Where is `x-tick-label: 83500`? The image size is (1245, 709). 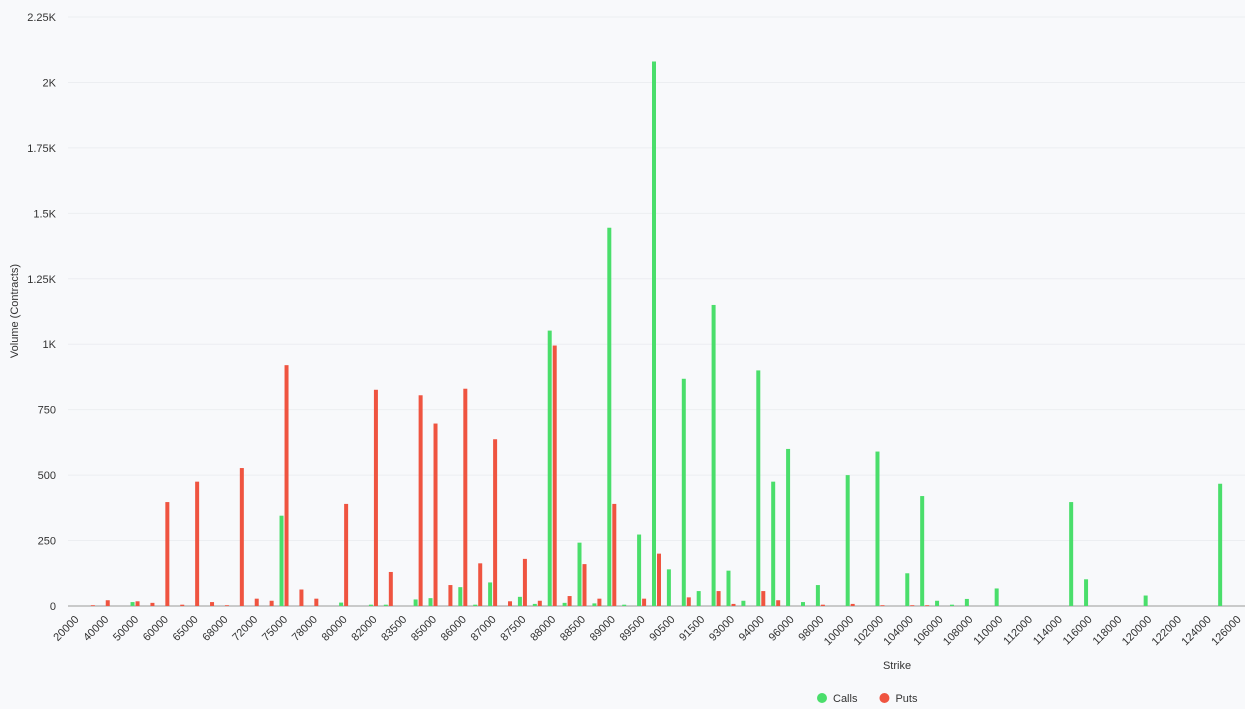
x-tick-label: 83500 is located at coordinates (394, 629).